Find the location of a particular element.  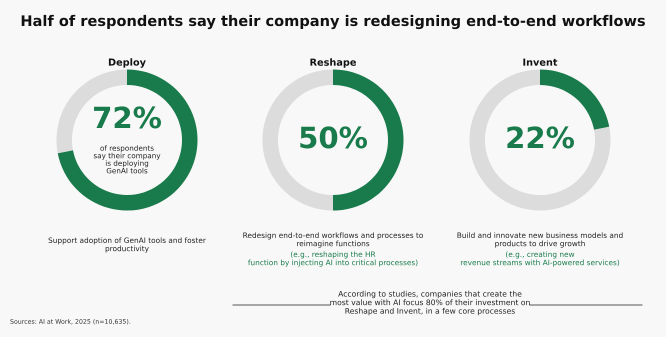

chart-title: Reshape is located at coordinates (333, 63).